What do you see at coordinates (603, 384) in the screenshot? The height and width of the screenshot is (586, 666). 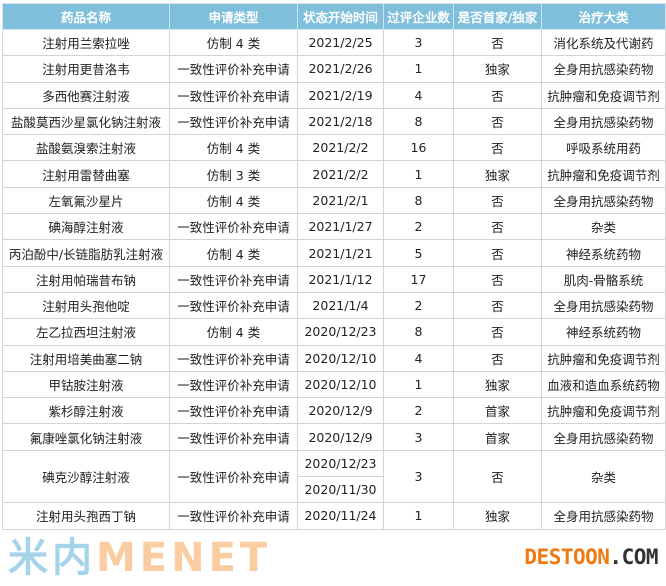 I see `category-cell: 血液和造血系统药物` at bounding box center [603, 384].